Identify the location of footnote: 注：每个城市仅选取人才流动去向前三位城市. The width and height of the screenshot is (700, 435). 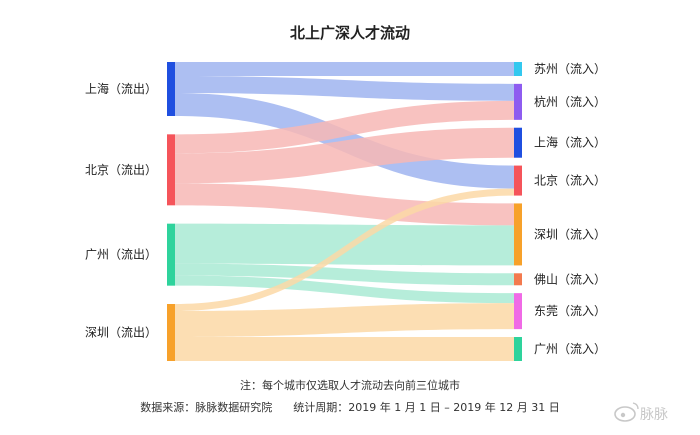
(350, 385).